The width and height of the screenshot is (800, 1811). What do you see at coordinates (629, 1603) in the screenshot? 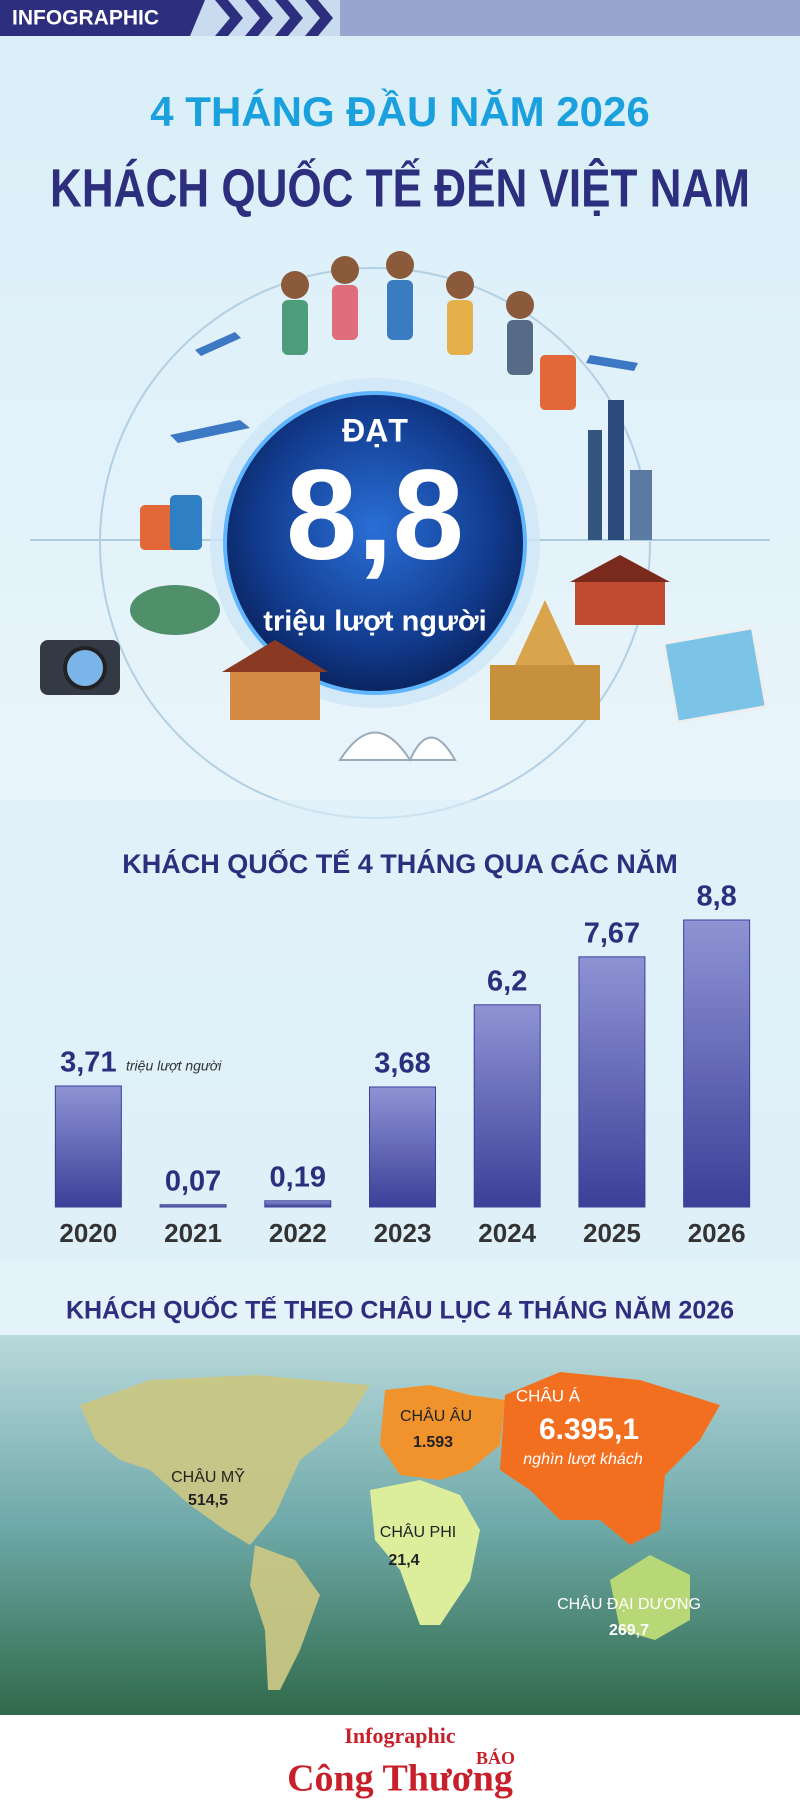
I see `region-name: CHÂU ĐẠI DƯƠNG` at bounding box center [629, 1603].